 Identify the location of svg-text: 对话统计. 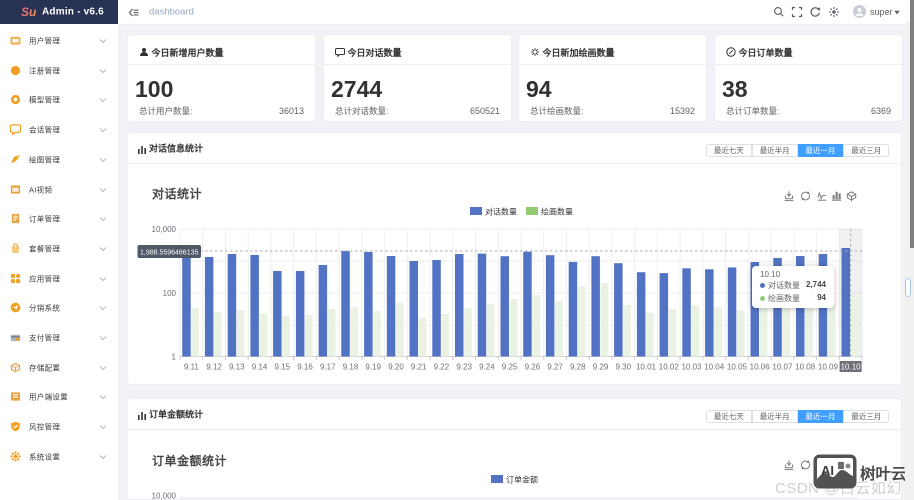
(177, 193).